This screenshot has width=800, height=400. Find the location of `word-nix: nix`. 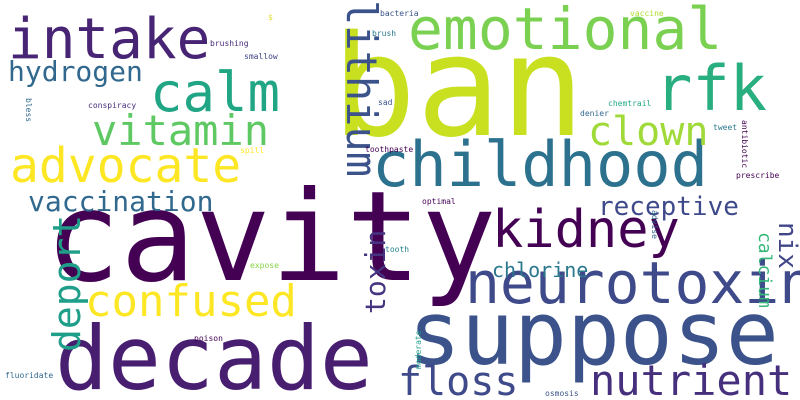

word-nix: nix is located at coordinates (786, 245).